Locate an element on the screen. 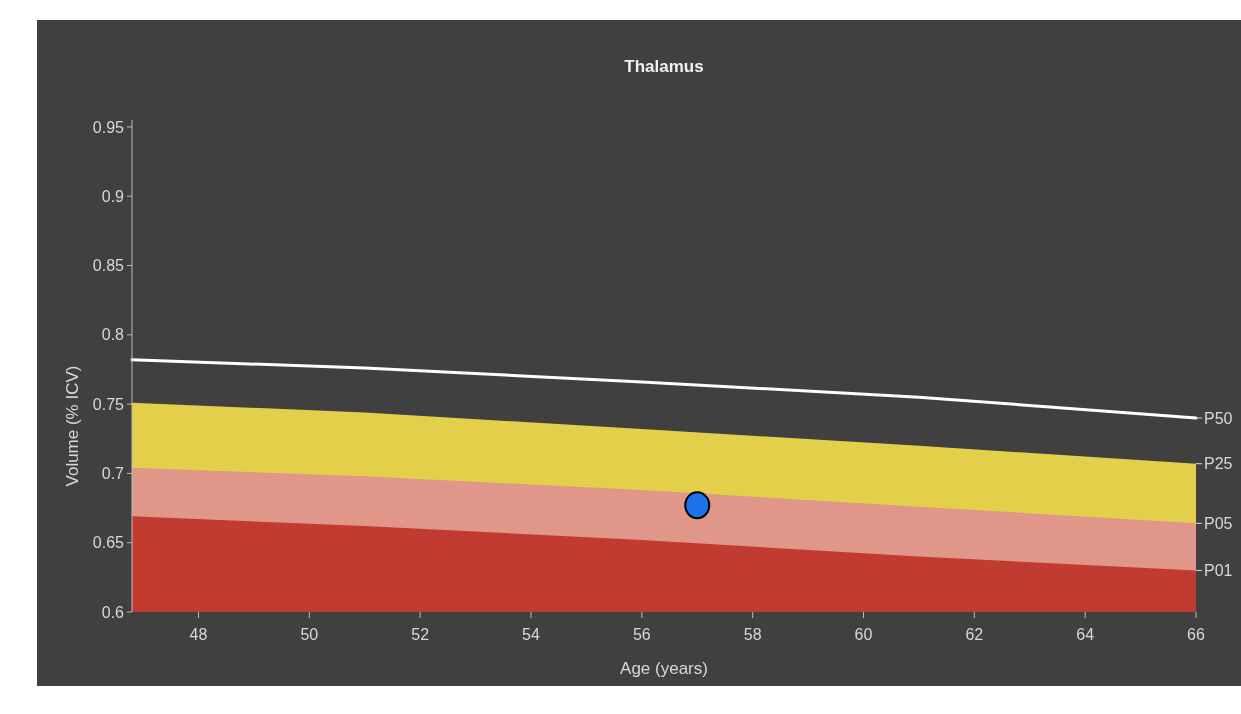 The image size is (1241, 714). x-tick-label: 56 is located at coordinates (641, 634).